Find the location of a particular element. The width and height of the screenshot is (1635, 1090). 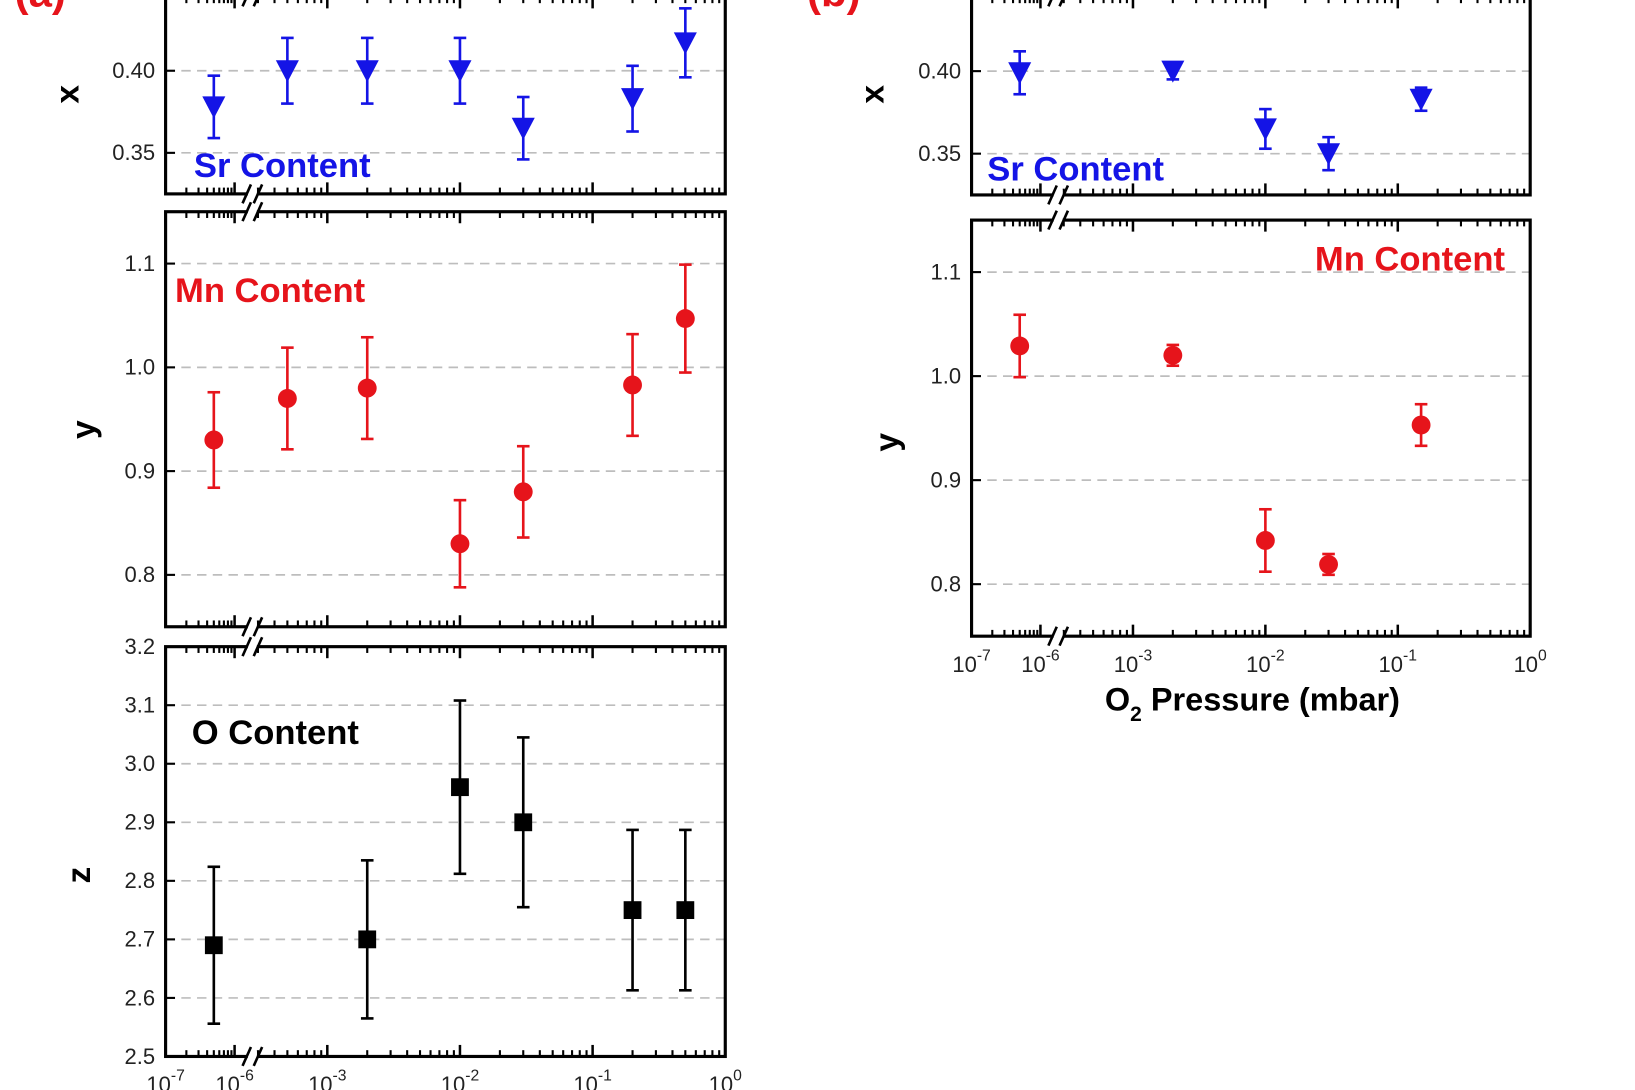

x-axis-label: O2 Pressure (mbar) is located at coordinates (1252, 704).